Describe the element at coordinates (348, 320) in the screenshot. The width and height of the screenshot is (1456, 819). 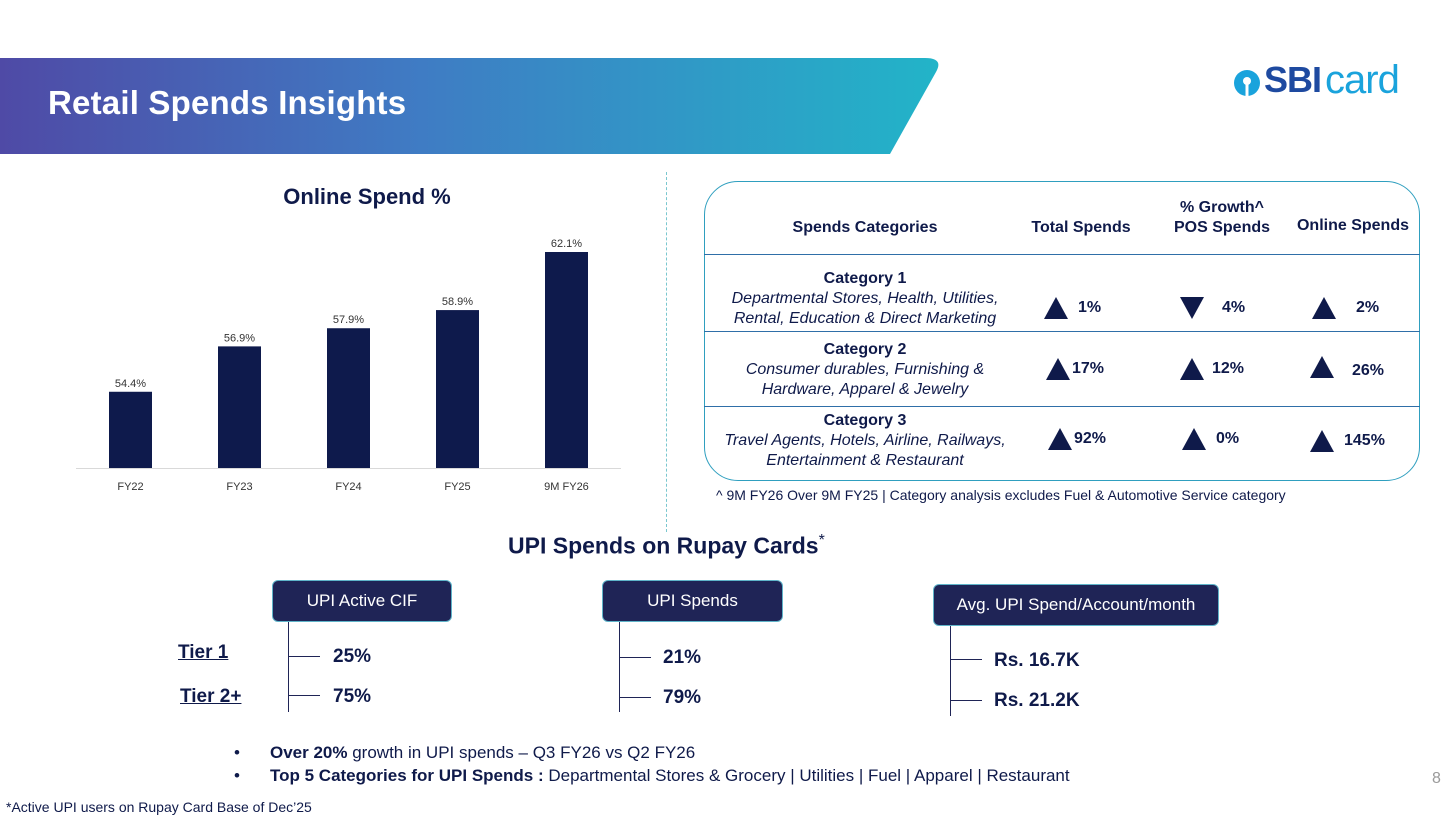
I see `bar-value-label: 57.9%` at that location.